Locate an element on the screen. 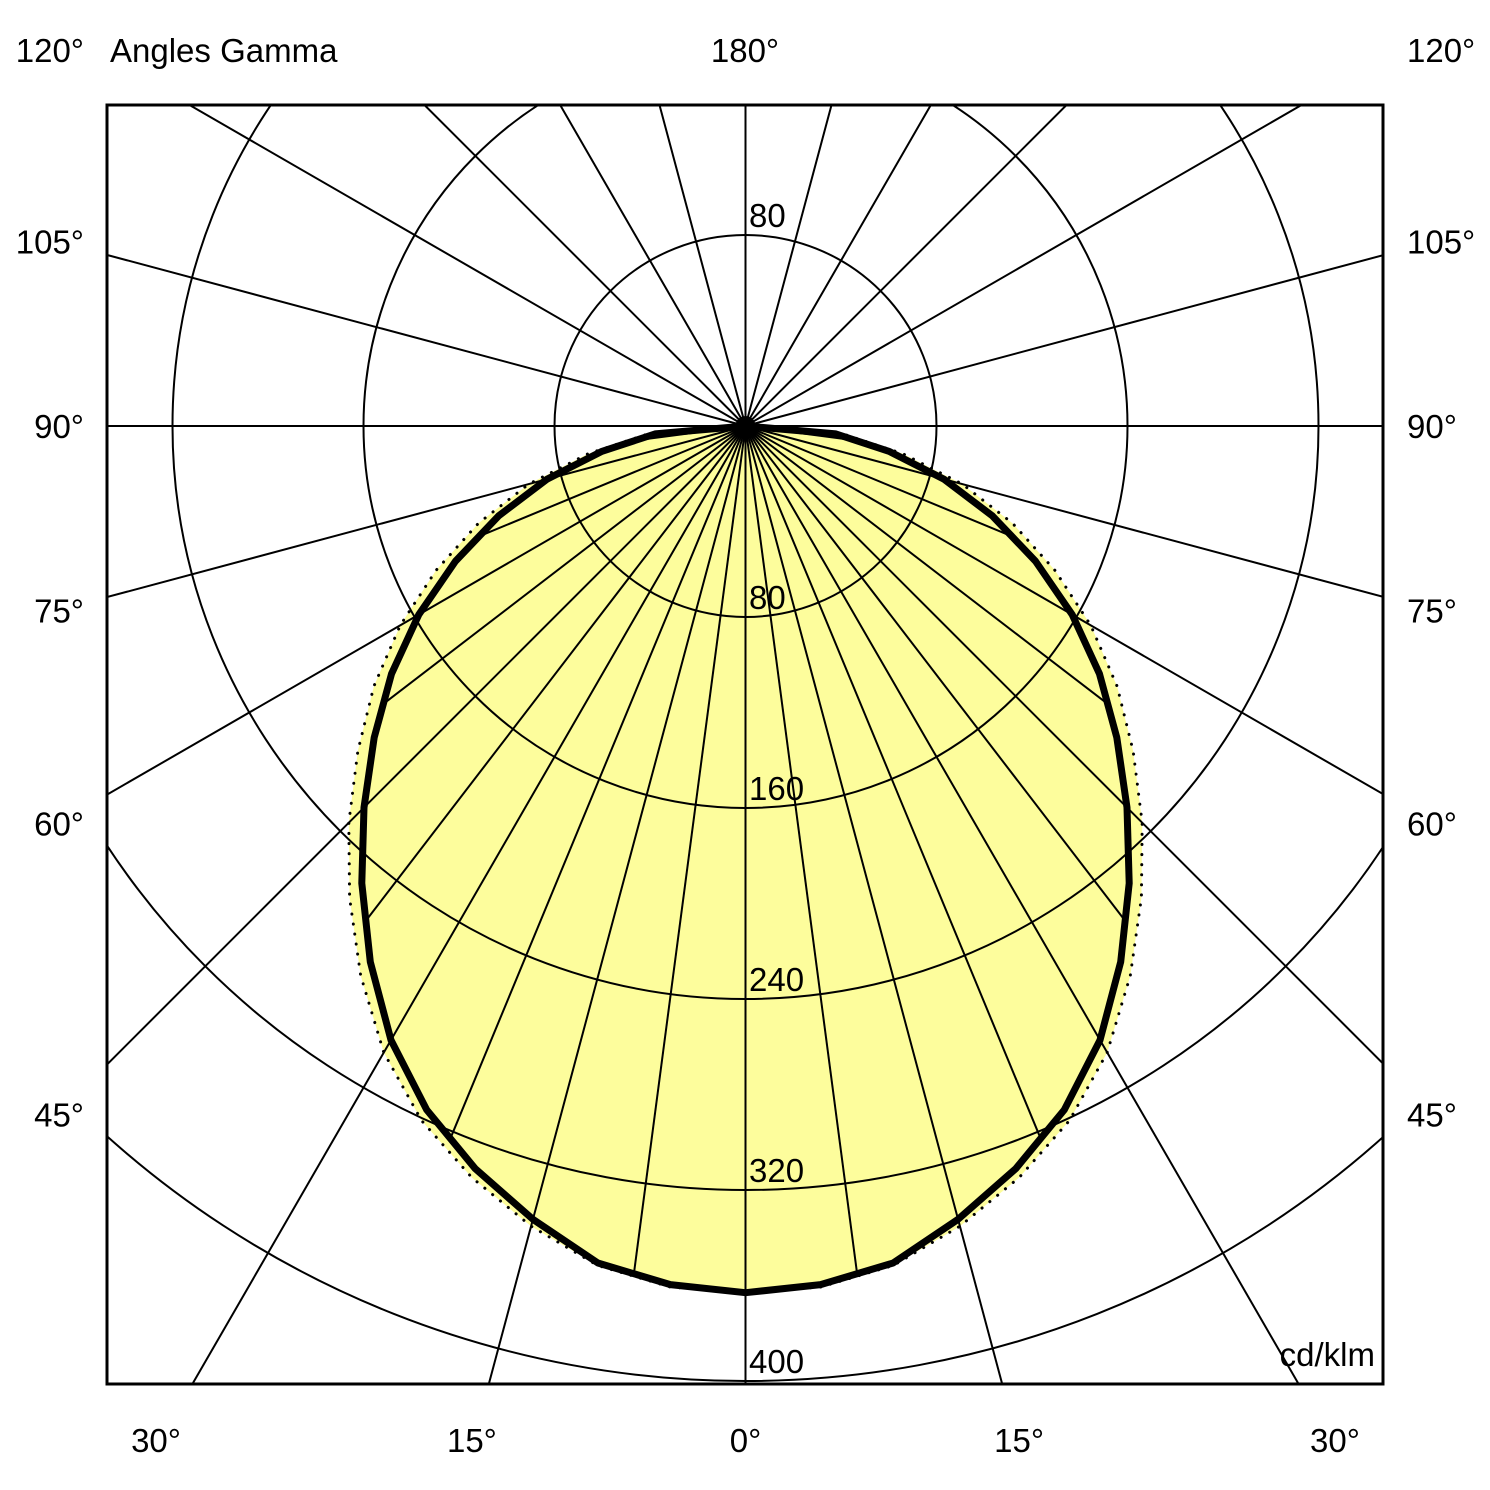 The height and width of the screenshot is (1490, 1490). gamma-axis-label-left: 45° is located at coordinates (59, 1115).